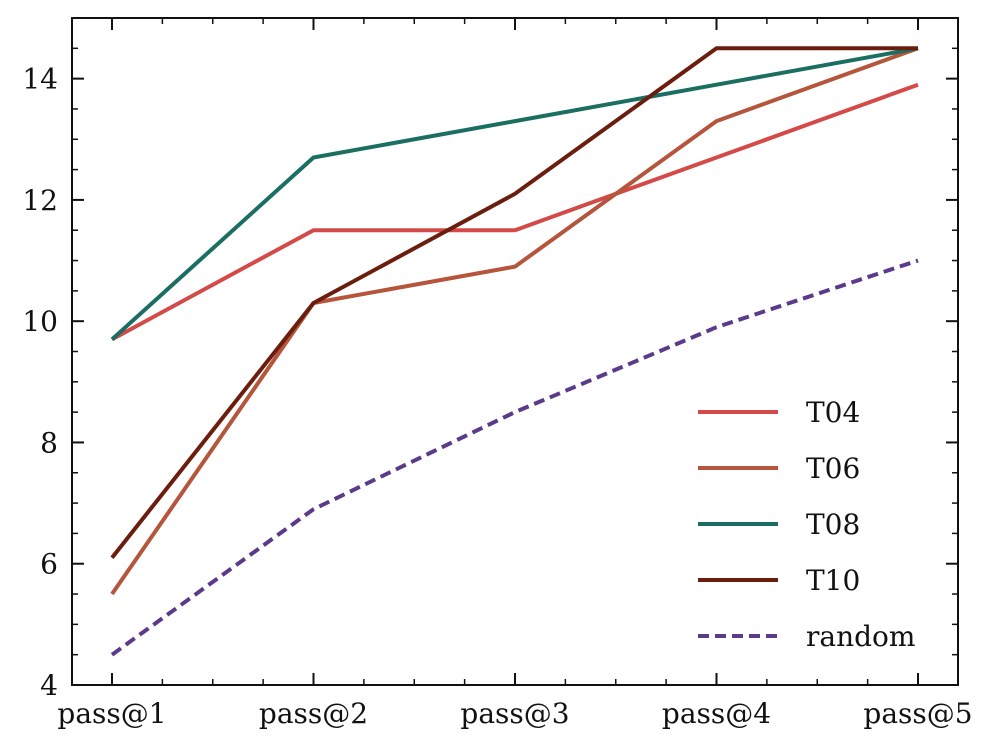 The height and width of the screenshot is (753, 996). What do you see at coordinates (860, 636) in the screenshot?
I see `legend-label-random: random` at bounding box center [860, 636].